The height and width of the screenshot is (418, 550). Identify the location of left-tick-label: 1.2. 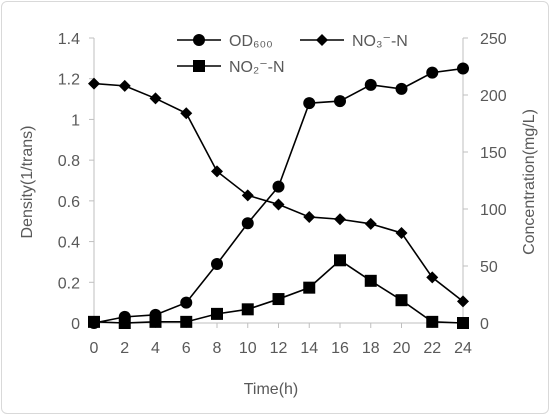
(69, 80).